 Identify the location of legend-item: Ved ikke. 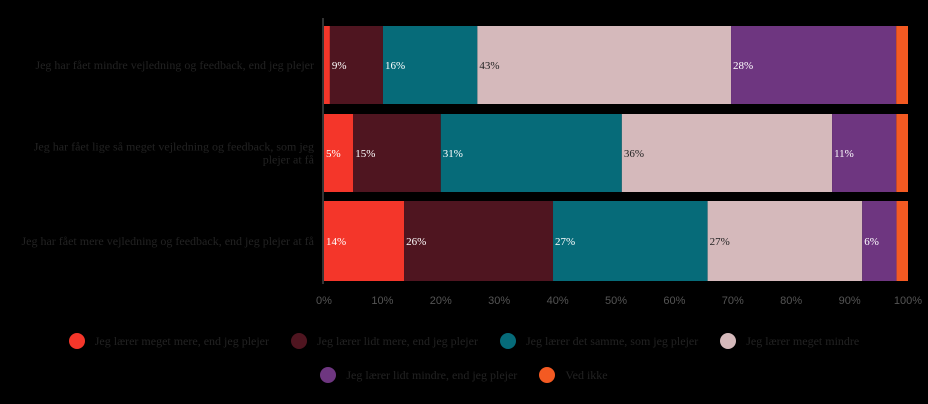
(573, 375).